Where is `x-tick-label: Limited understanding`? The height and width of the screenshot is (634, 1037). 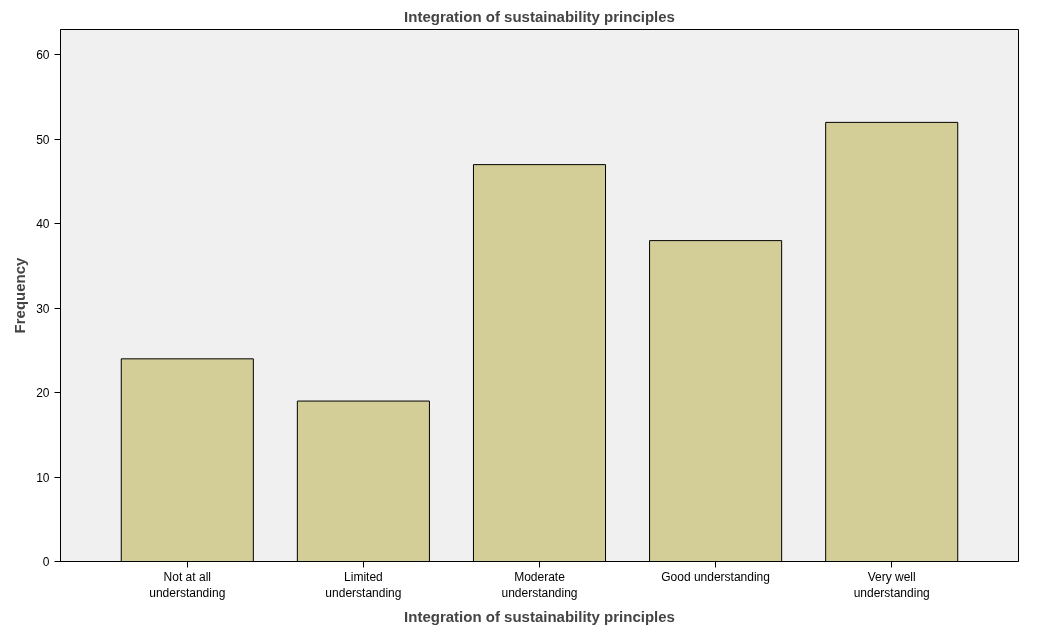 x-tick-label: Limited understanding is located at coordinates (363, 585).